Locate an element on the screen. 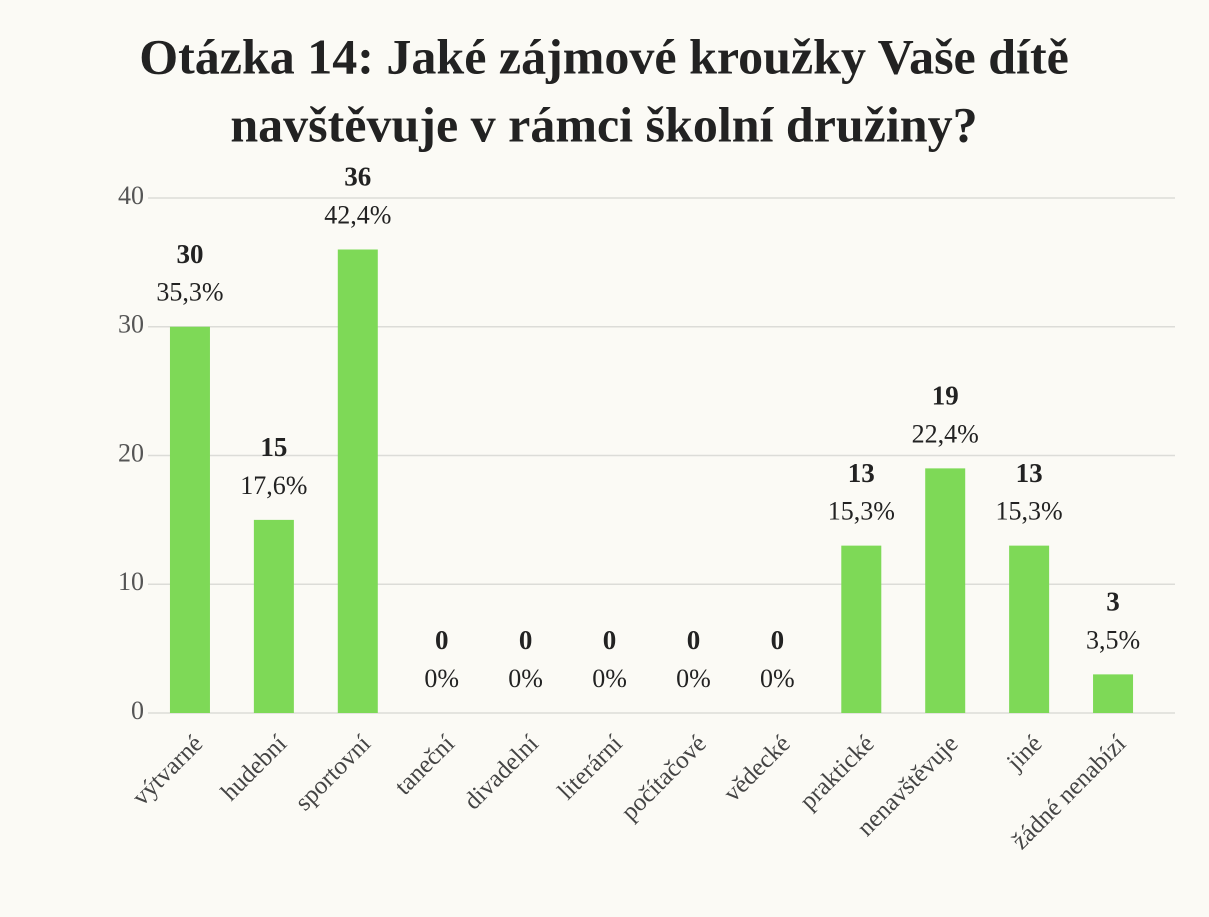 Image resolution: width=1209 pixels, height=917 pixels. y-tick-label: 20 is located at coordinates (131, 452).